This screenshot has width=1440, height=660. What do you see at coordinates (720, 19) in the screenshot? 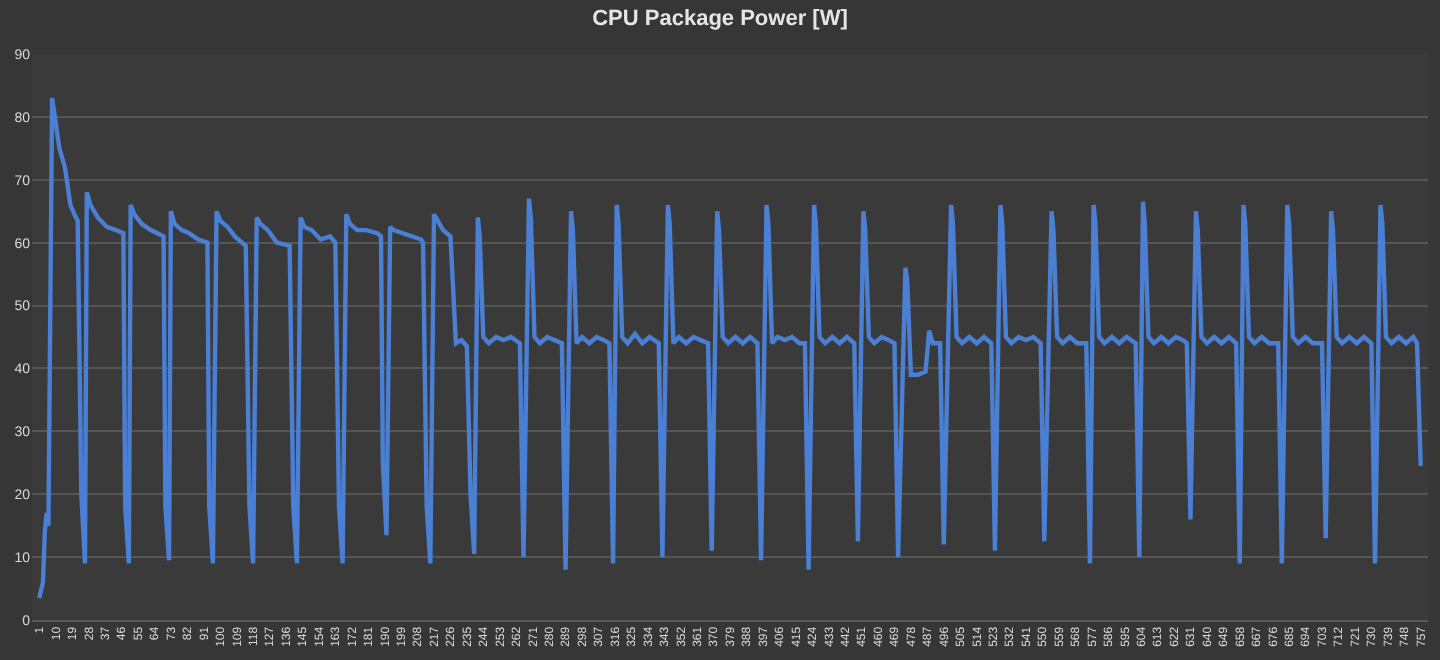
I see `chart-title: CPU Package Power [W]` at bounding box center [720, 19].